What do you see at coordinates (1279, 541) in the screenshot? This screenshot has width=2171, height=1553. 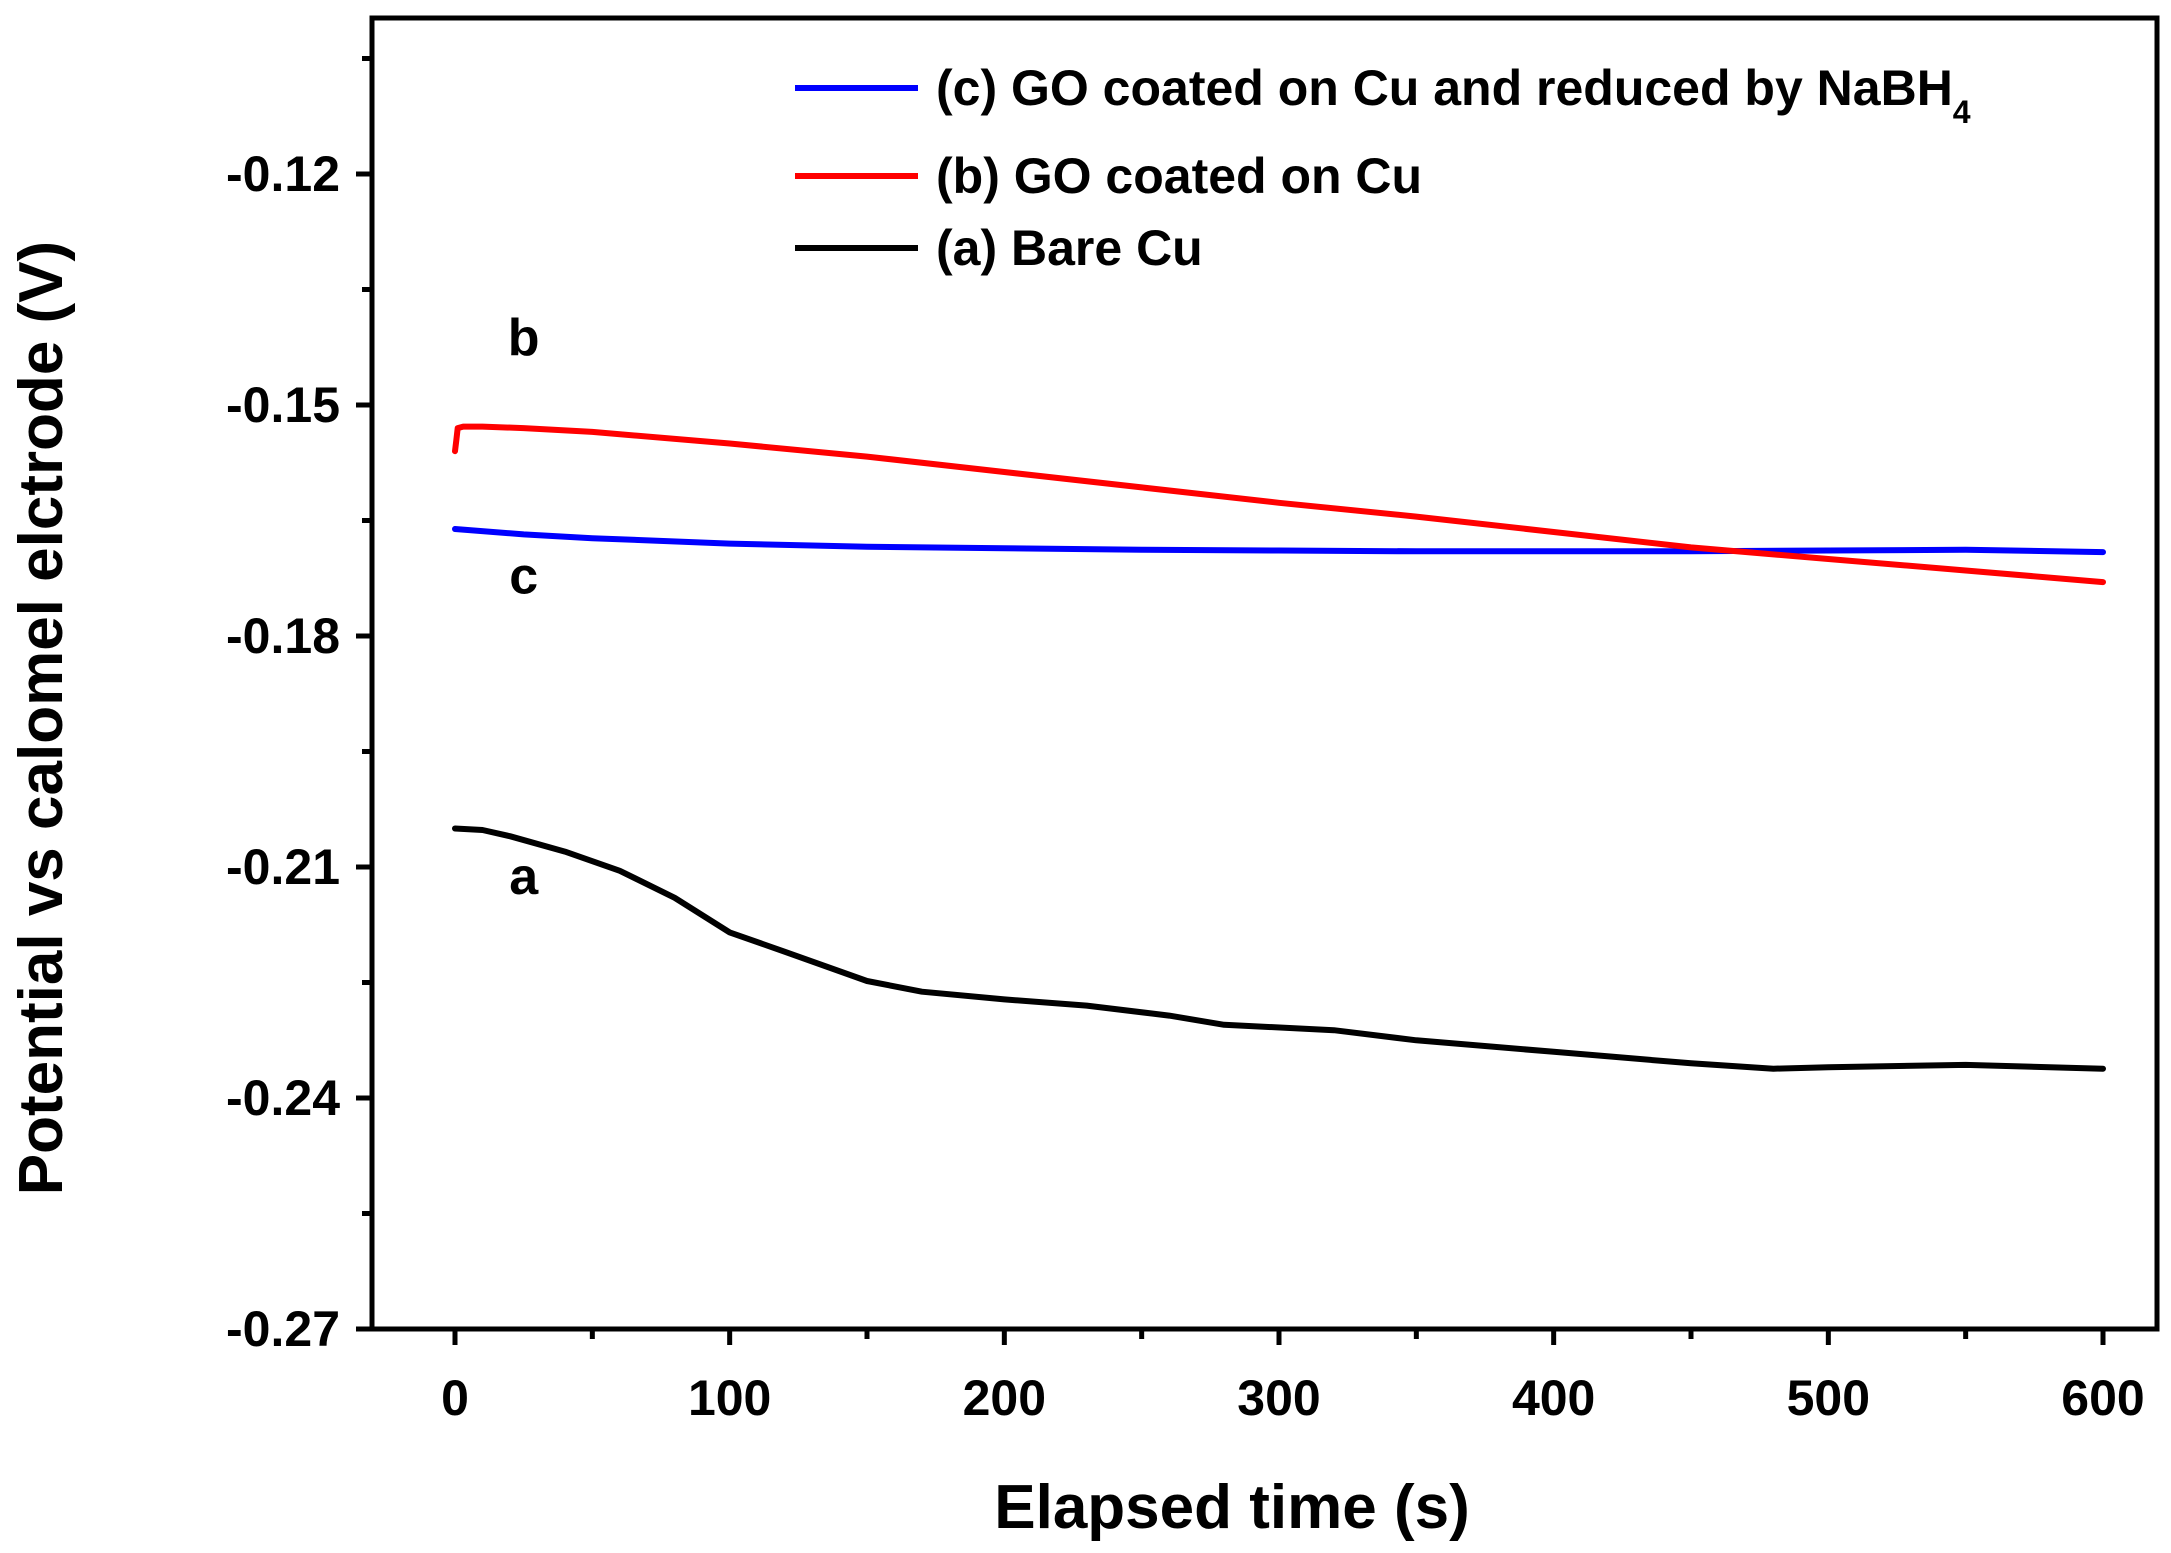 I see `series-line-c` at bounding box center [1279, 541].